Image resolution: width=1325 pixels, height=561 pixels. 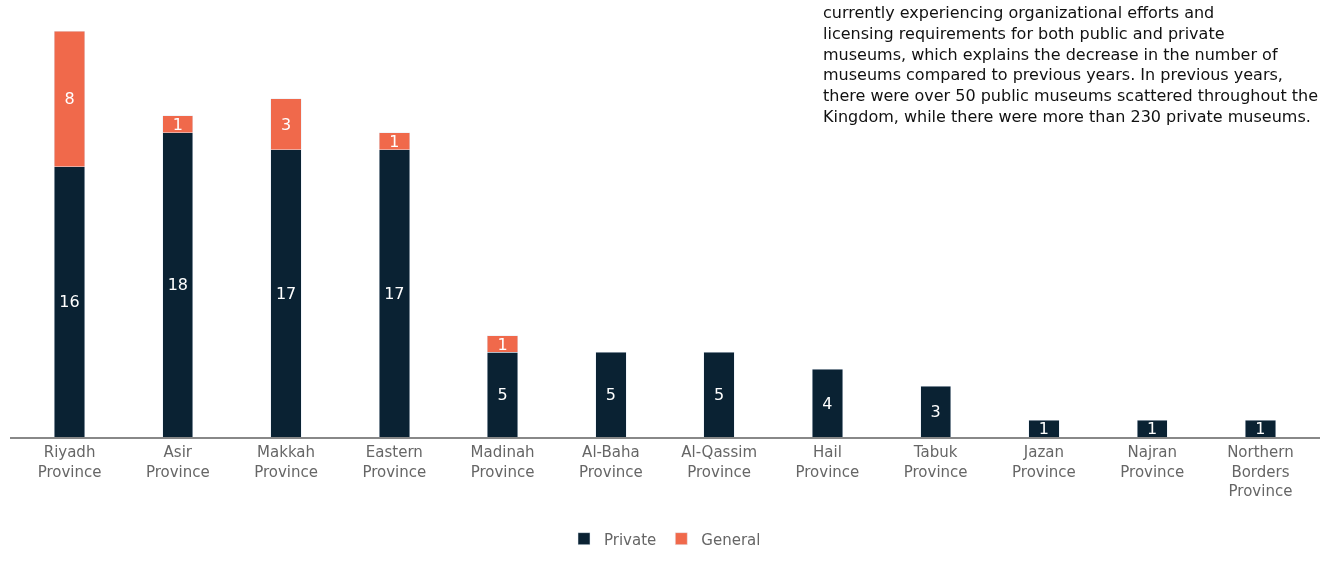 I want to click on data-label: 4, so click(x=827, y=403).